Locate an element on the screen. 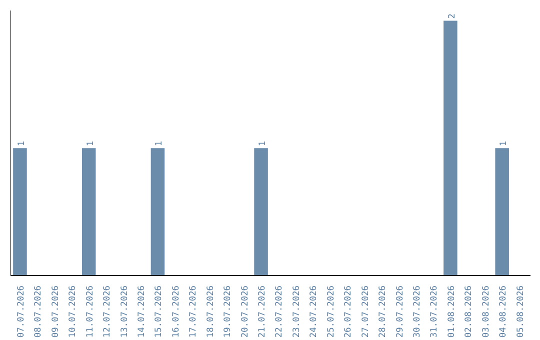 This screenshot has width=540, height=340. x-tick-label: 23.07.2026 is located at coordinates (297, 311).